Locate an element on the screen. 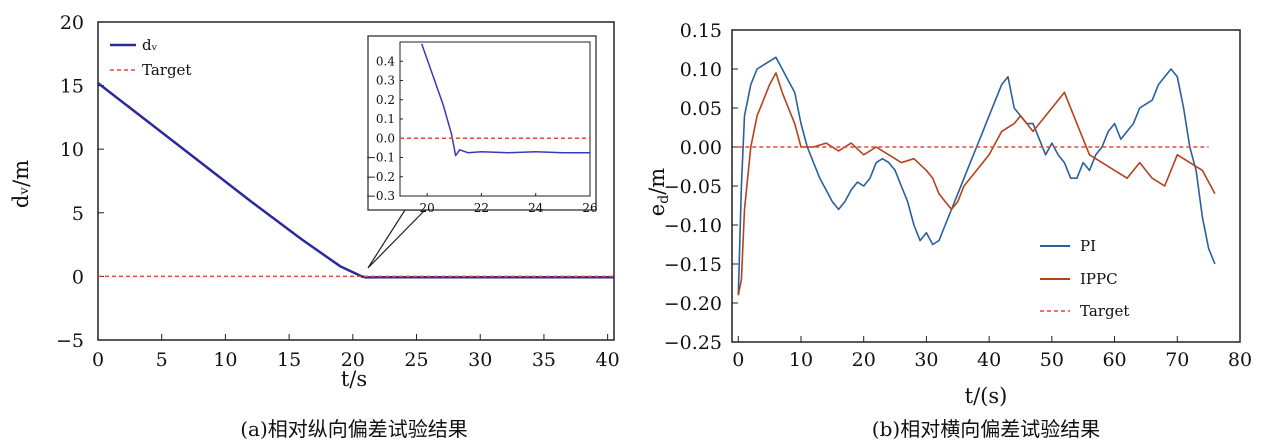 Image resolution: width=1264 pixels, height=447 pixels. chart-b-caption: (b)相对横向偏差试验结果 is located at coordinates (986, 429).